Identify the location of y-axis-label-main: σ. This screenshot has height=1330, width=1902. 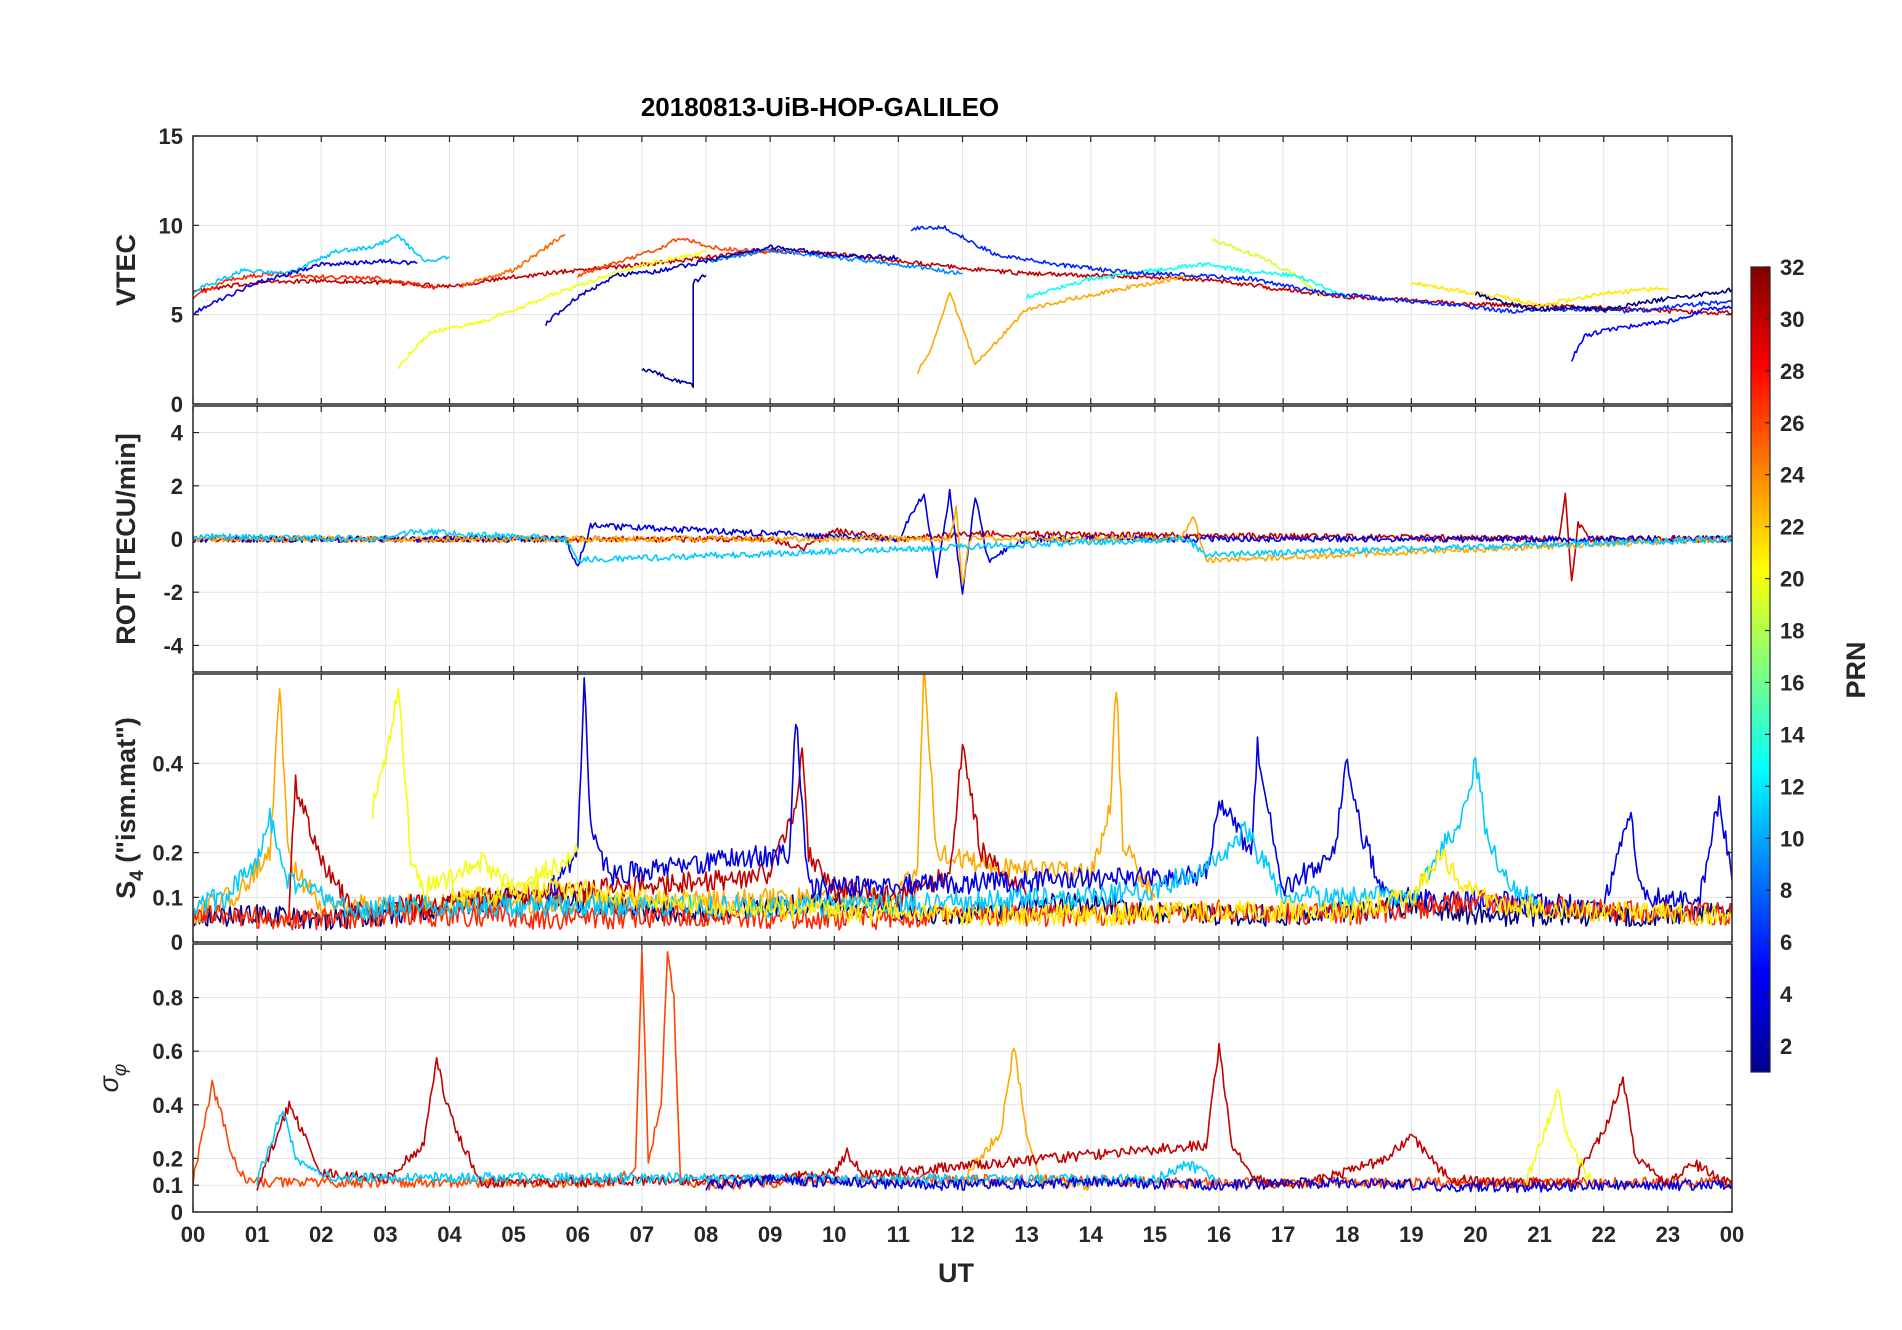
(109, 1083).